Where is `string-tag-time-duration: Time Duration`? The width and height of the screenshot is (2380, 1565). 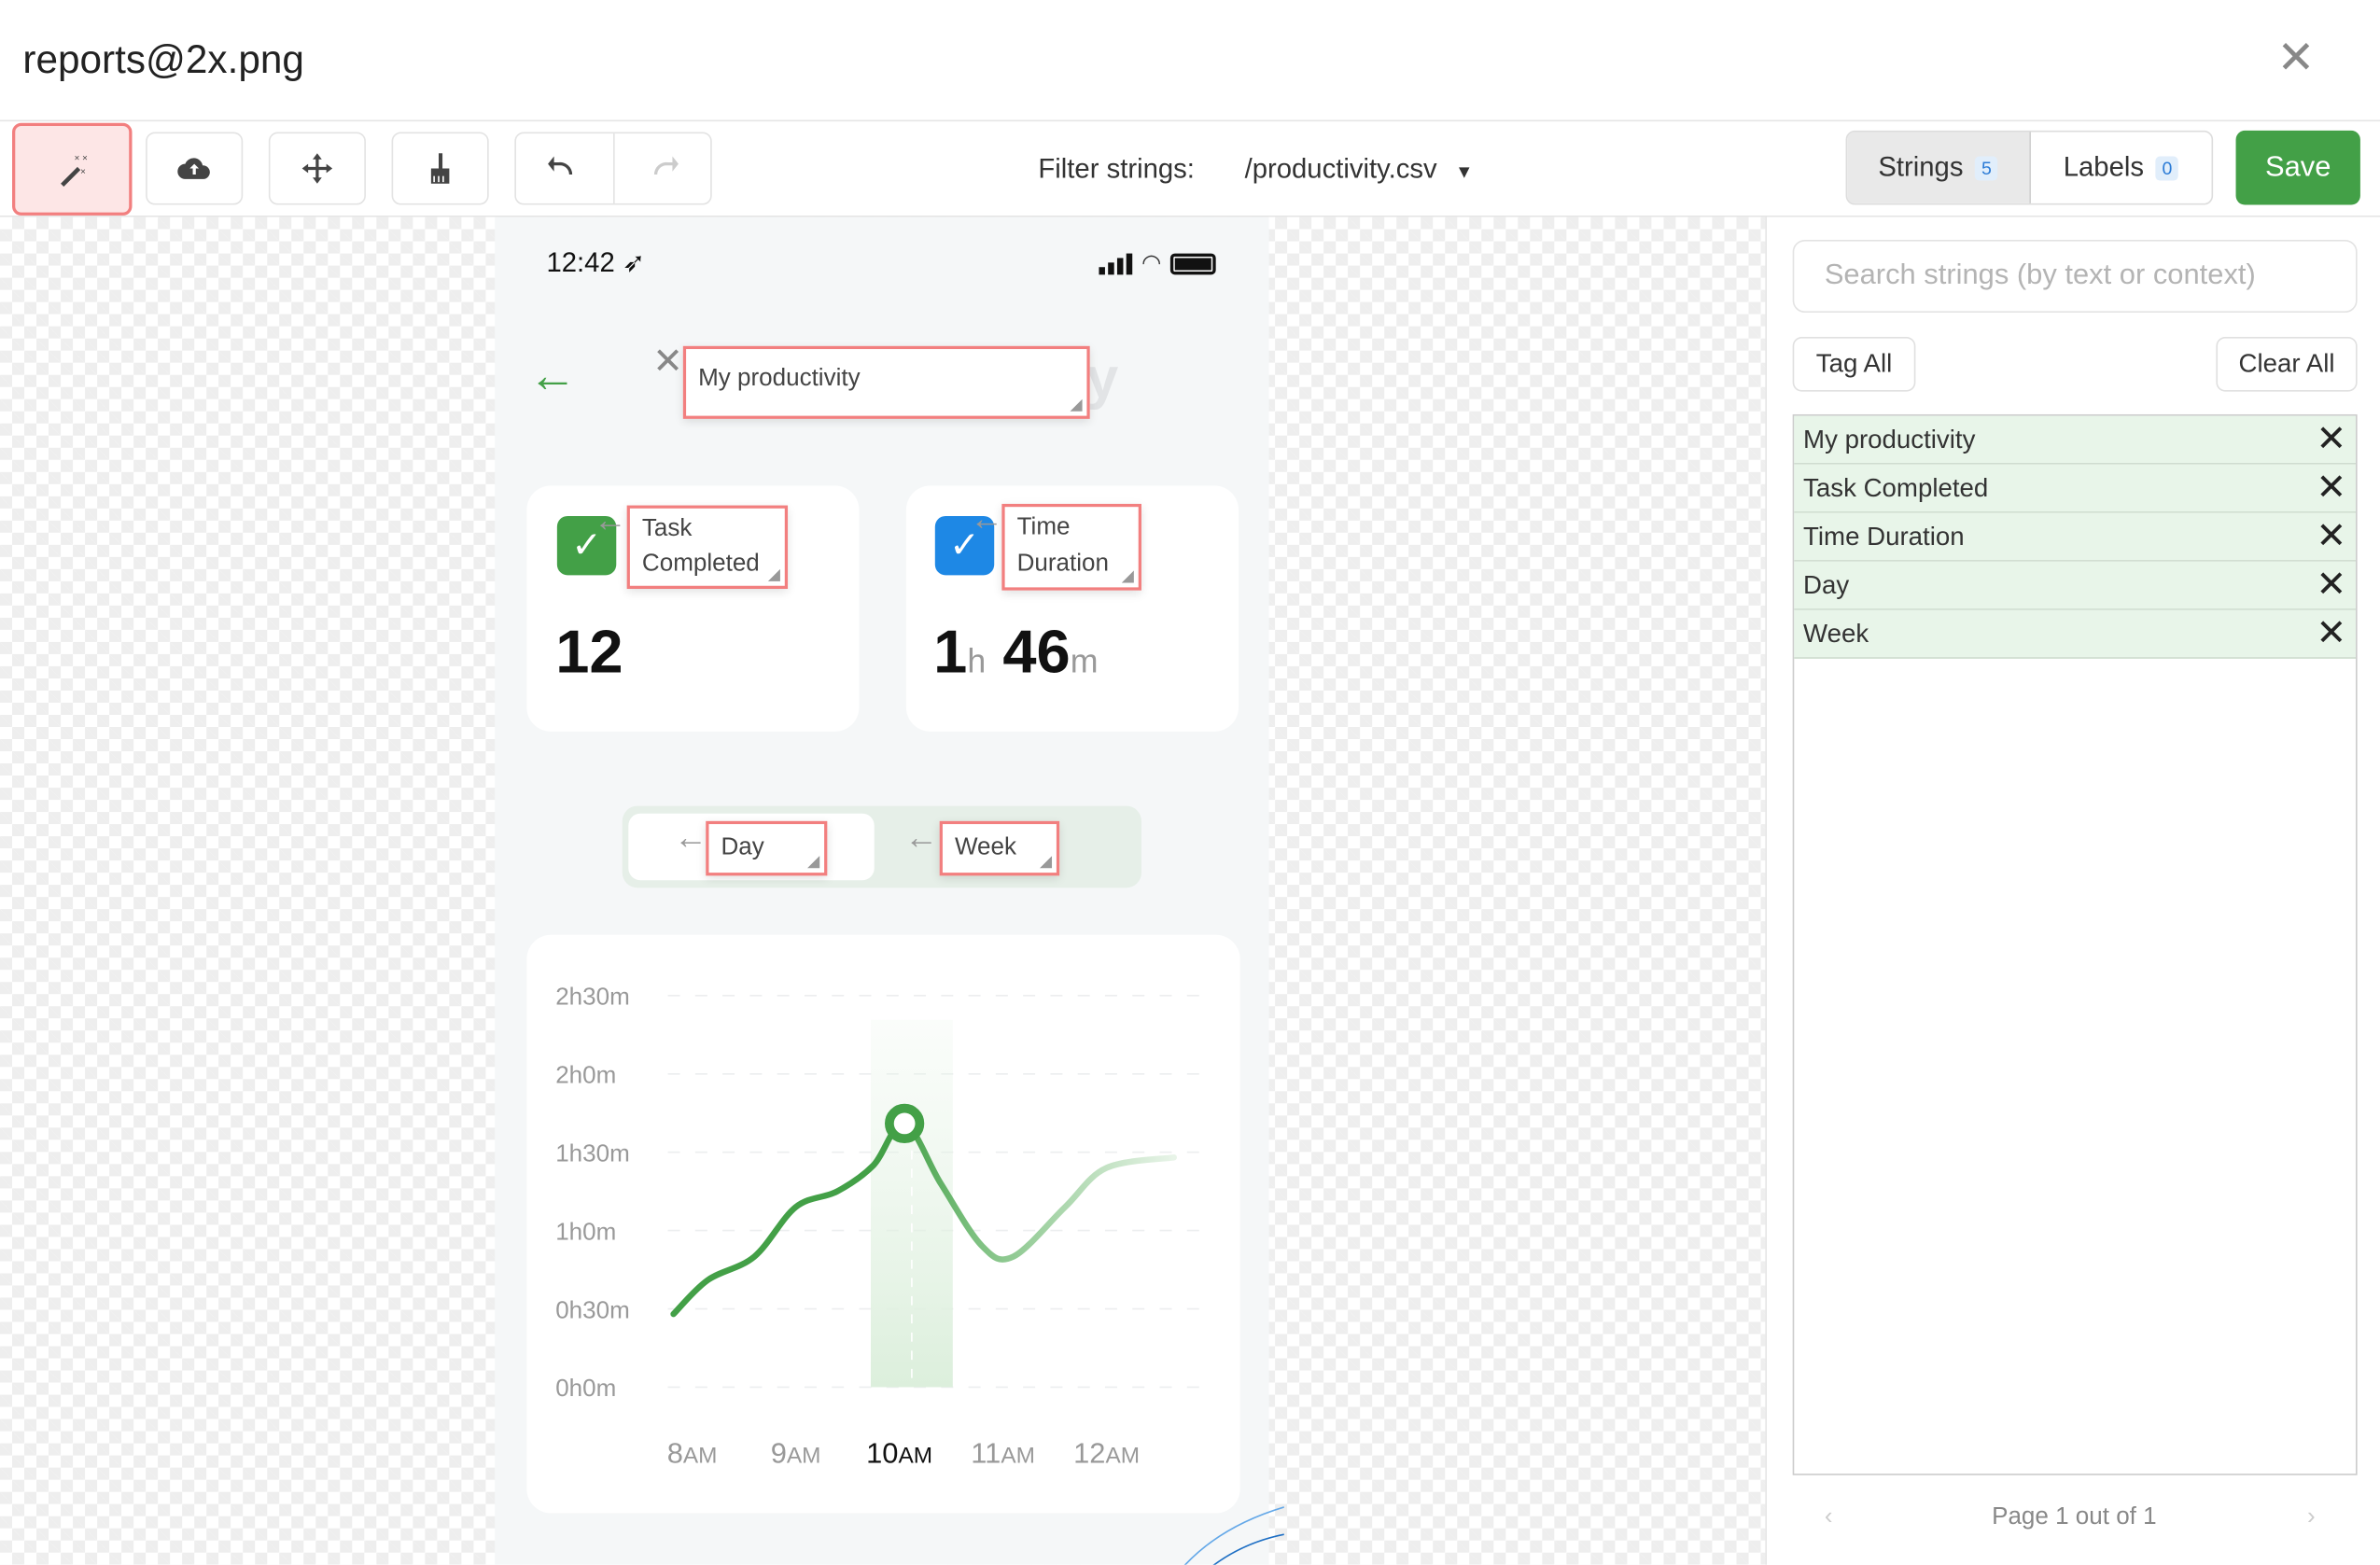
string-tag-time-duration: Time Duration is located at coordinates (1071, 547).